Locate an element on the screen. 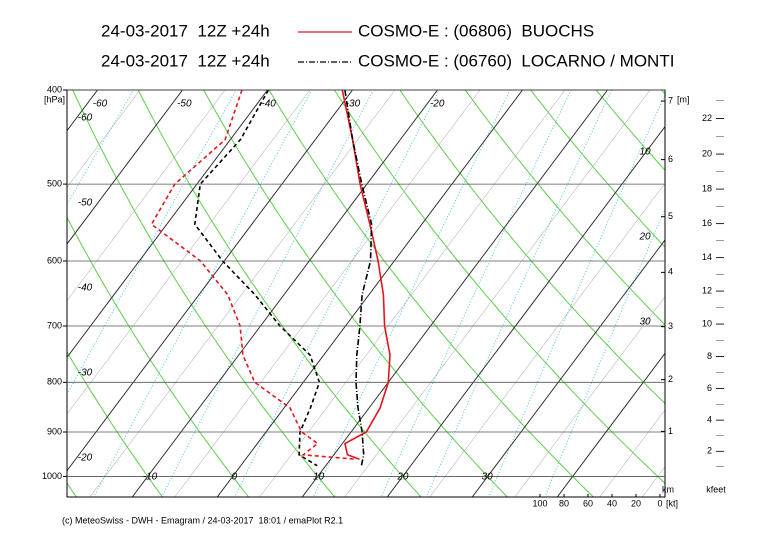 The height and width of the screenshot is (541, 766). isotherm-label: 10 is located at coordinates (319, 477).